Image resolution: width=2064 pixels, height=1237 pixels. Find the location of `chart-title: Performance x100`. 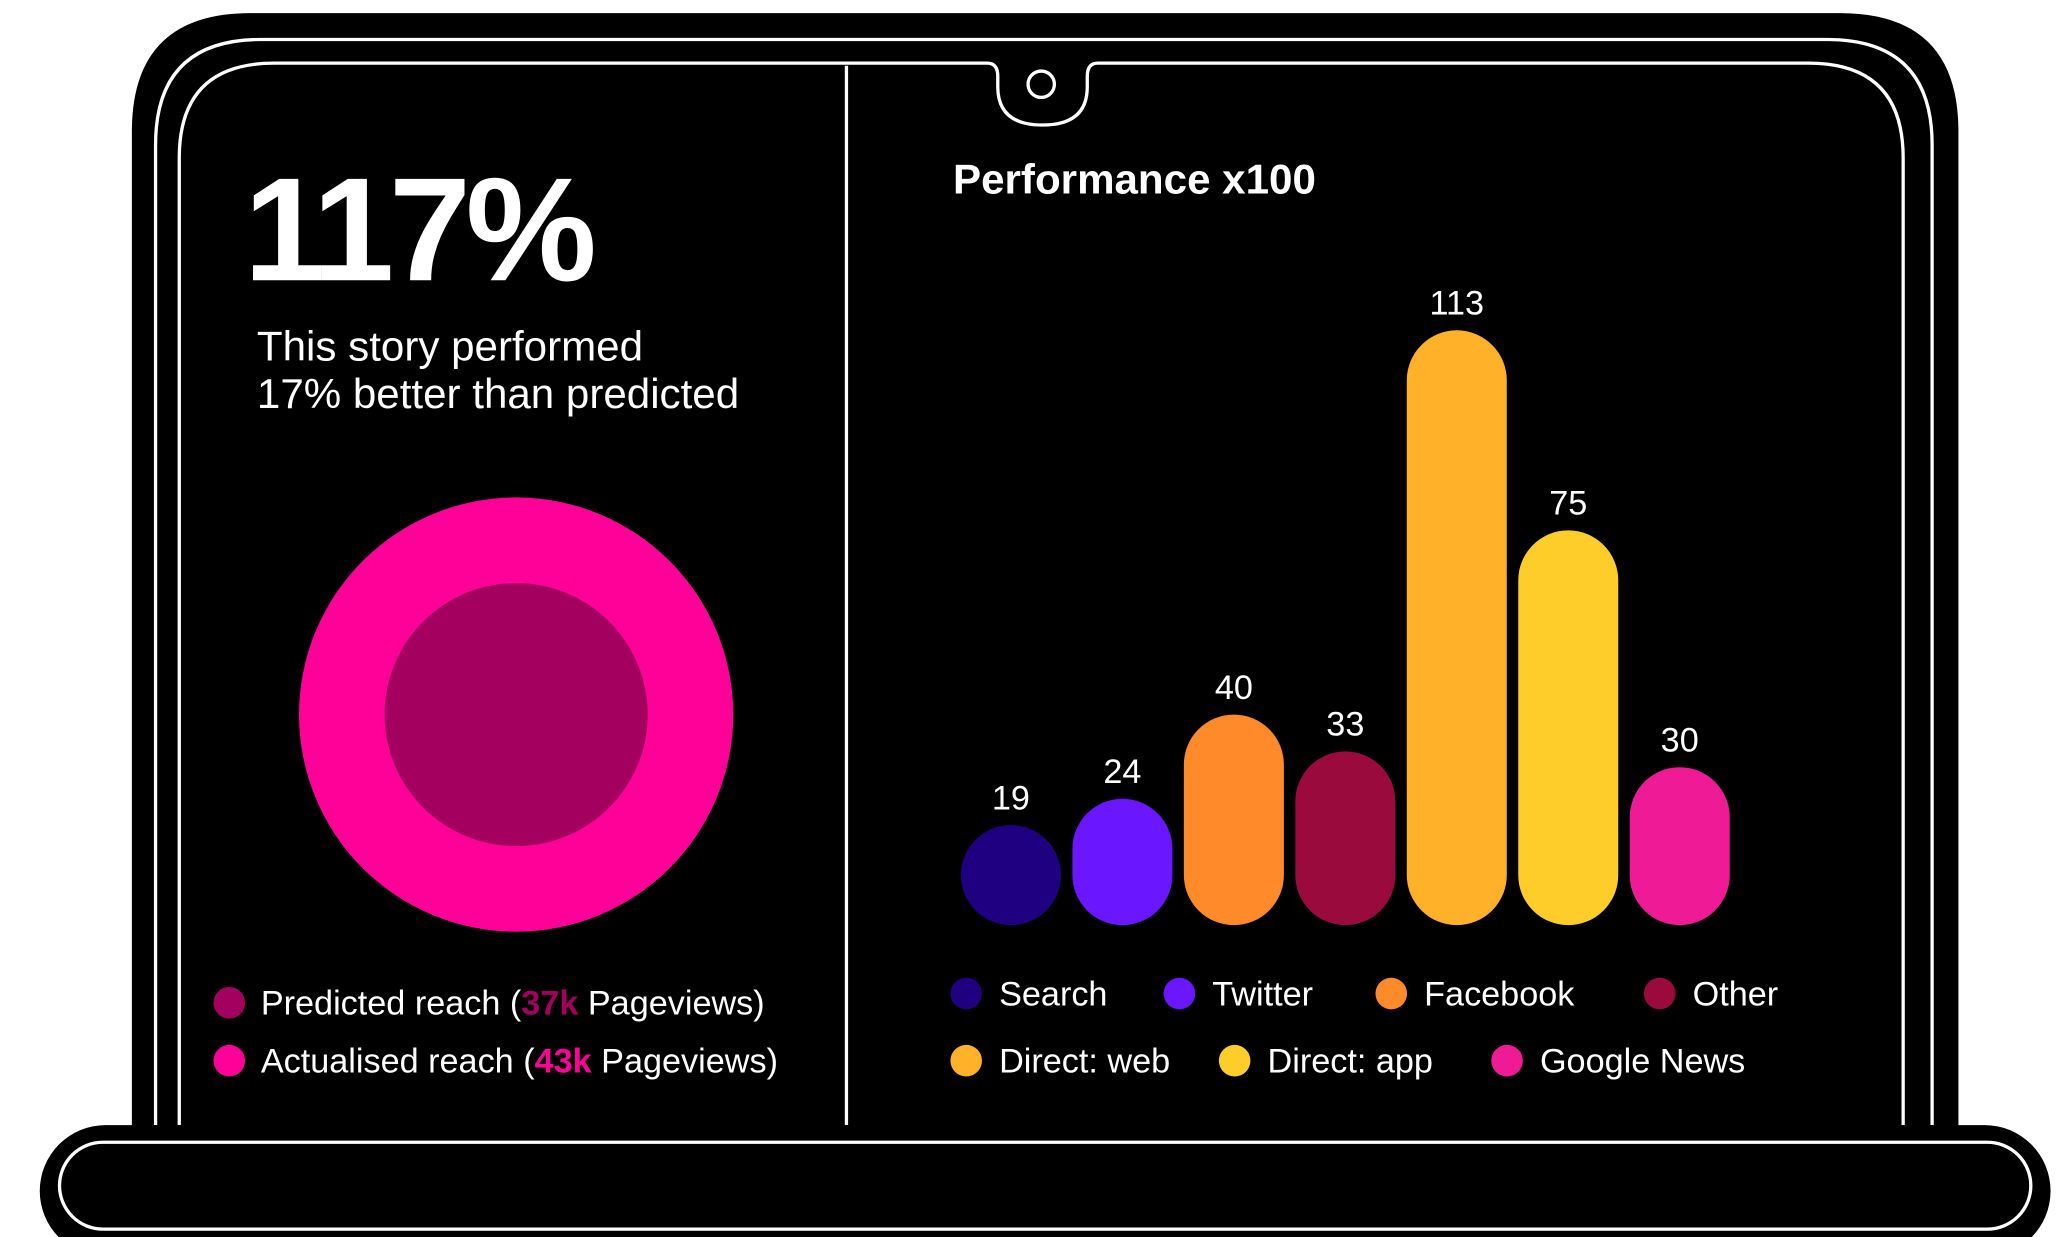

chart-title: Performance x100 is located at coordinates (1134, 178).